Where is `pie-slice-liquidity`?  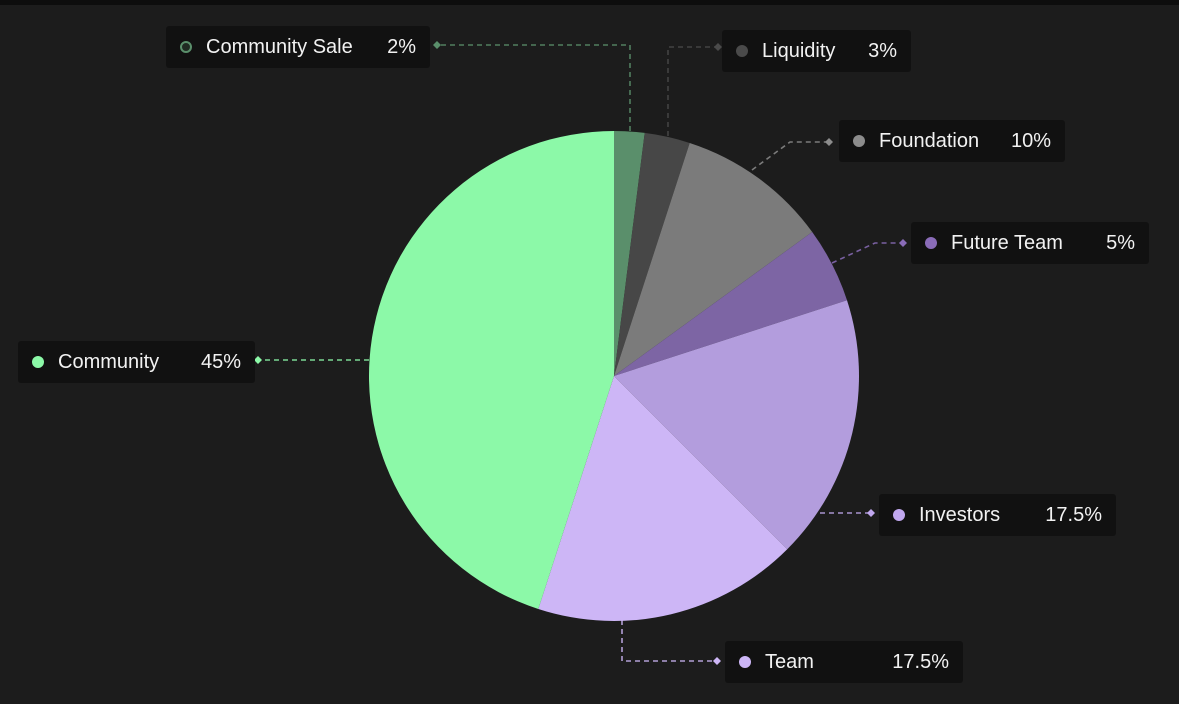
pie-slice-liquidity is located at coordinates (652, 254).